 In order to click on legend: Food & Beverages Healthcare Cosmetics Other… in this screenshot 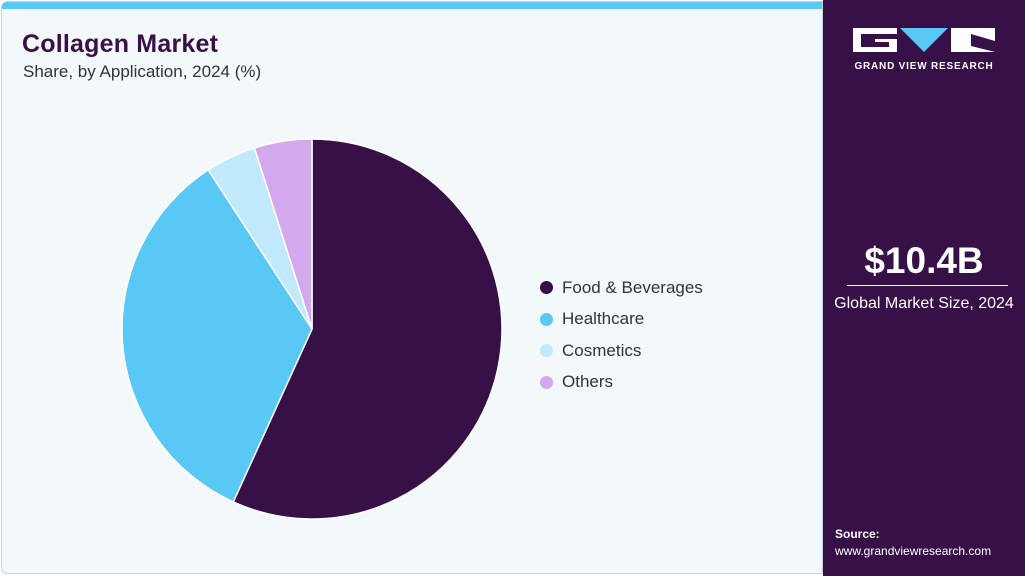, I will do `click(621, 335)`.